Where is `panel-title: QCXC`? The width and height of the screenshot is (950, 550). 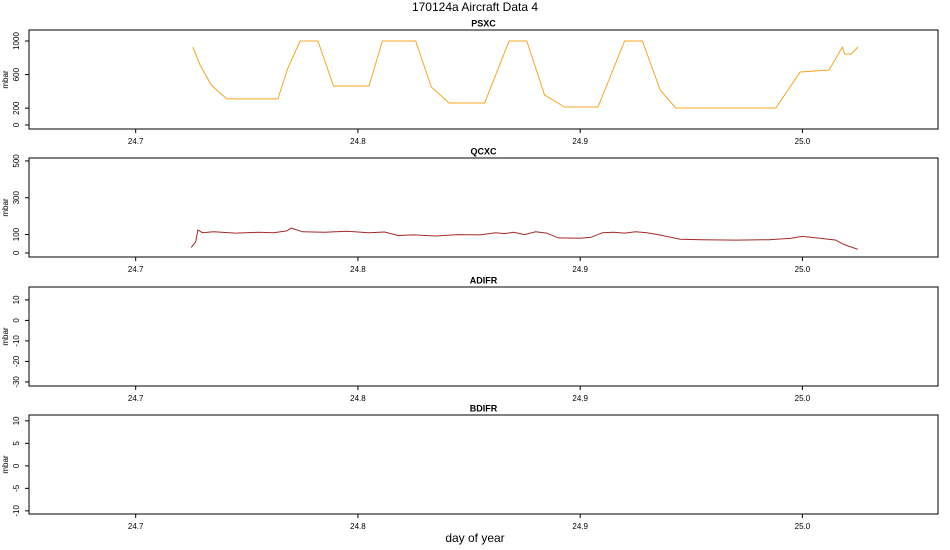 panel-title: QCXC is located at coordinates (483, 151).